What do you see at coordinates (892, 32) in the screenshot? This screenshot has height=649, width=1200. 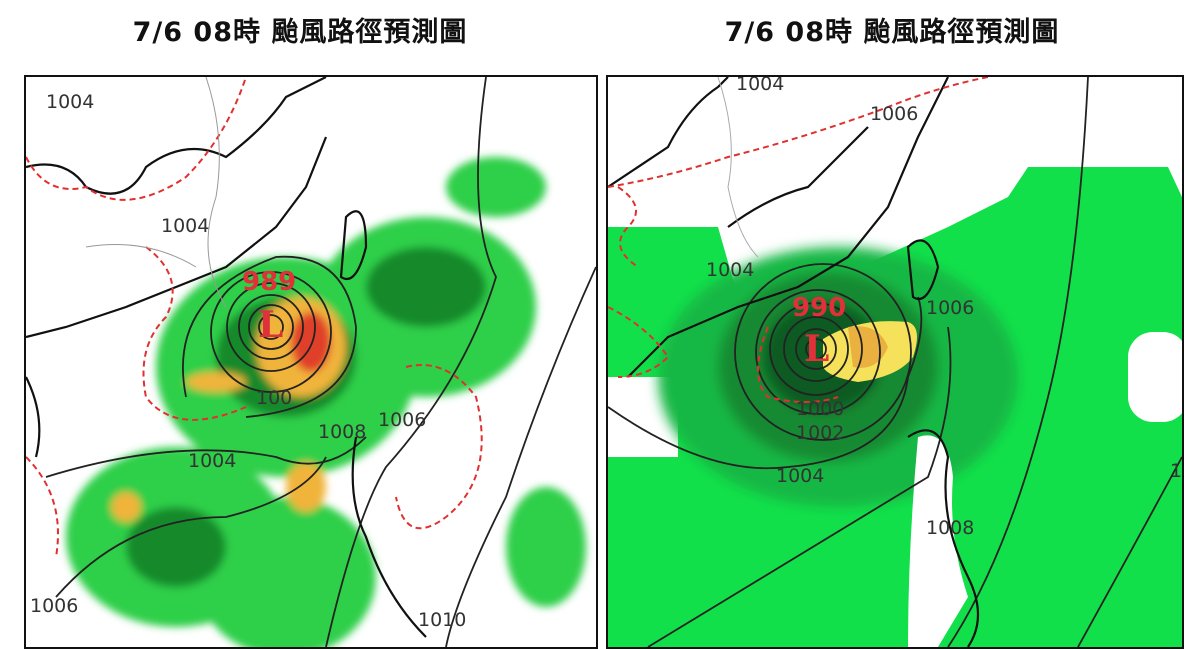 I see `right-panel-title: 7/6 08時 颱風路徑預測圖` at bounding box center [892, 32].